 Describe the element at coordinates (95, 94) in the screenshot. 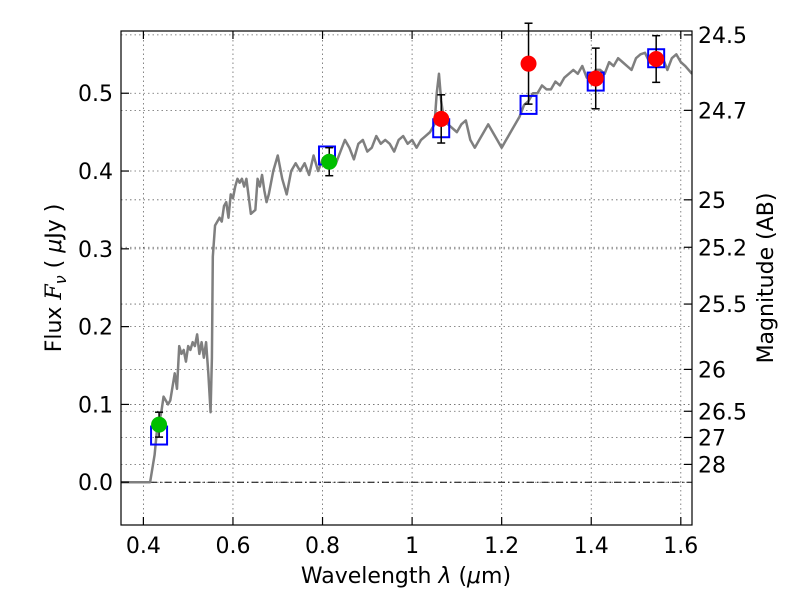

I see `y-tick-label: 0.5` at that location.